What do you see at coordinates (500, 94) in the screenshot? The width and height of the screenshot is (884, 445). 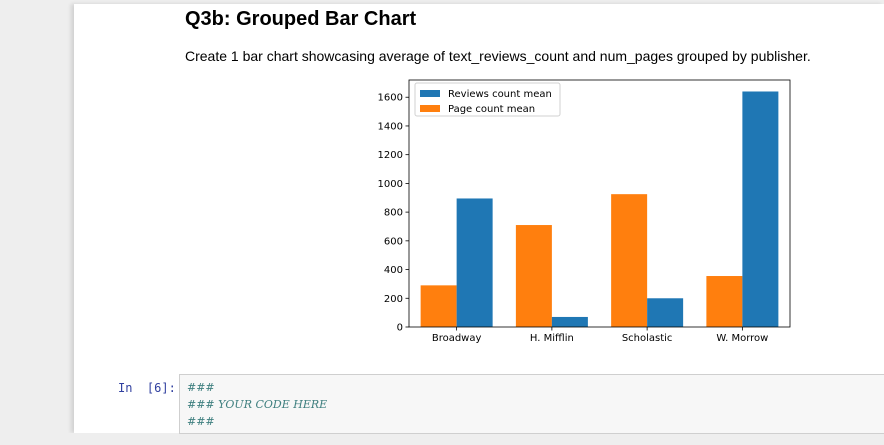 I see `legend-label: Reviews count mean` at bounding box center [500, 94].